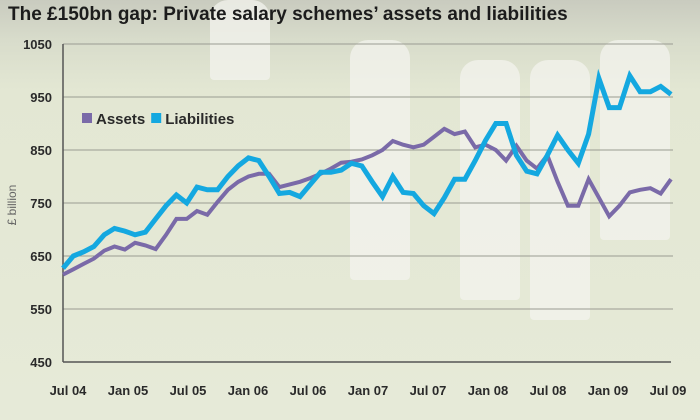 This screenshot has height=420, width=700. What do you see at coordinates (308, 390) in the screenshot?
I see `x-tick-label: Jul 06` at bounding box center [308, 390].